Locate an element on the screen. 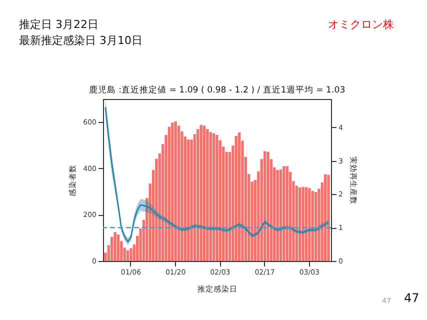 This screenshot has width=427, height=320. text: 47 is located at coordinates (412, 298).